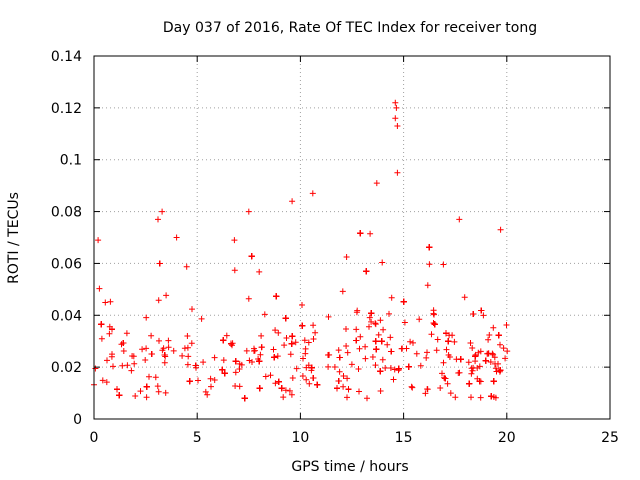  Describe the element at coordinates (66, 57) in the screenshot. I see `y-tick-label: 0.14` at that location.